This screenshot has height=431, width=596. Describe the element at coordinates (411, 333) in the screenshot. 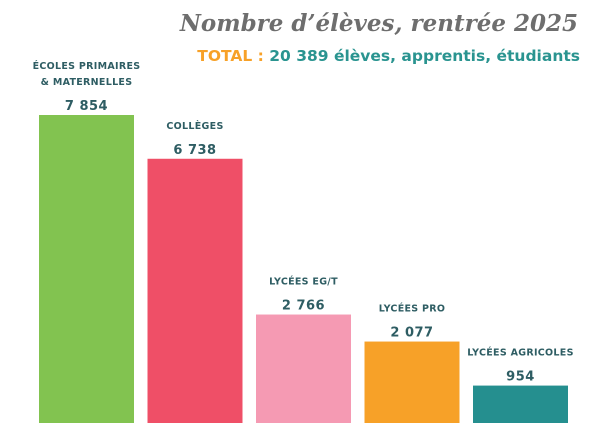

I see `value-label-lycees-pro: 2 077` at that location.